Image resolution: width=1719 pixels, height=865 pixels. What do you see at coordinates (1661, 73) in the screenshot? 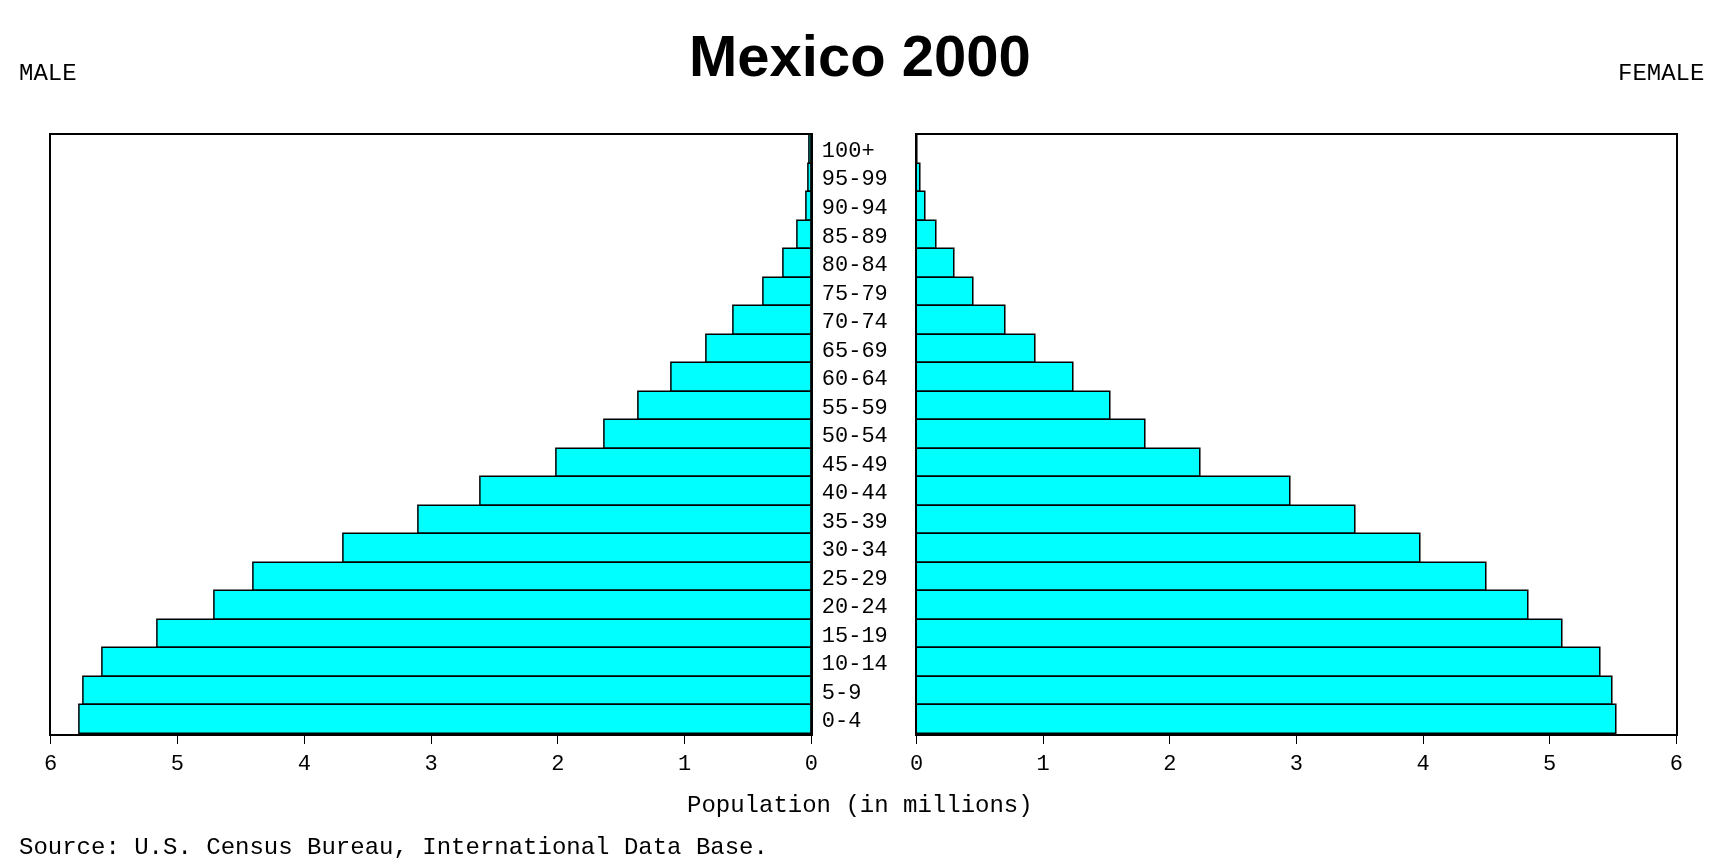
I see `text: FEMALE` at bounding box center [1661, 73].